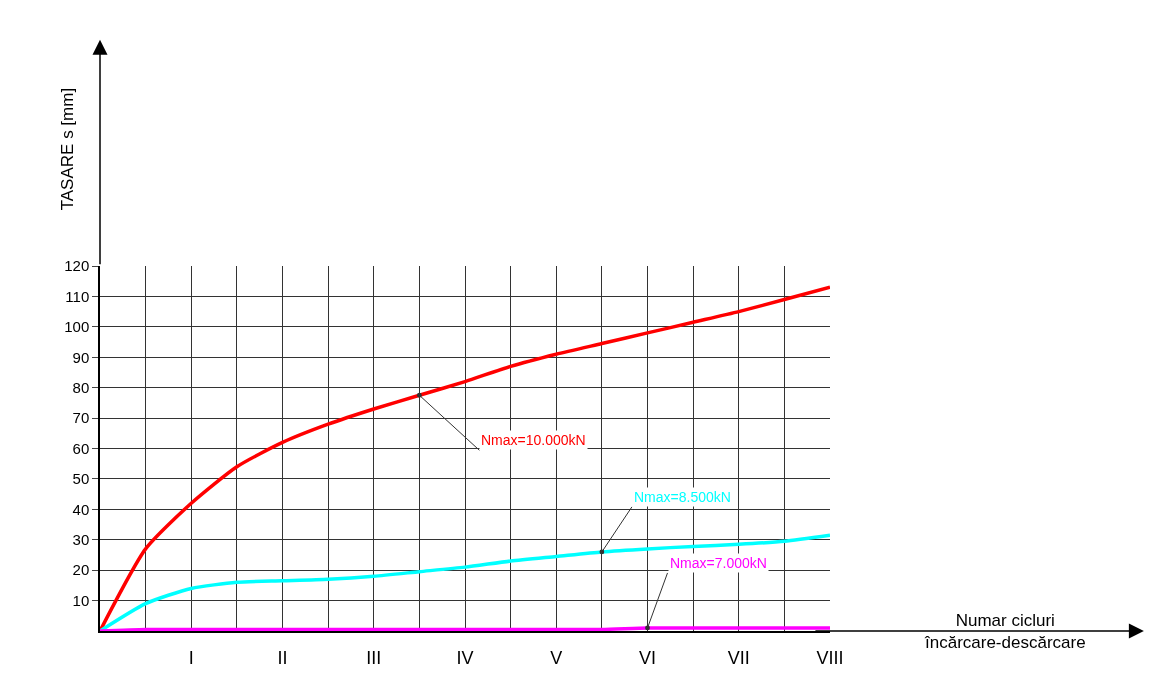  I want to click on text: Nmax=7.000kN, so click(718, 563).